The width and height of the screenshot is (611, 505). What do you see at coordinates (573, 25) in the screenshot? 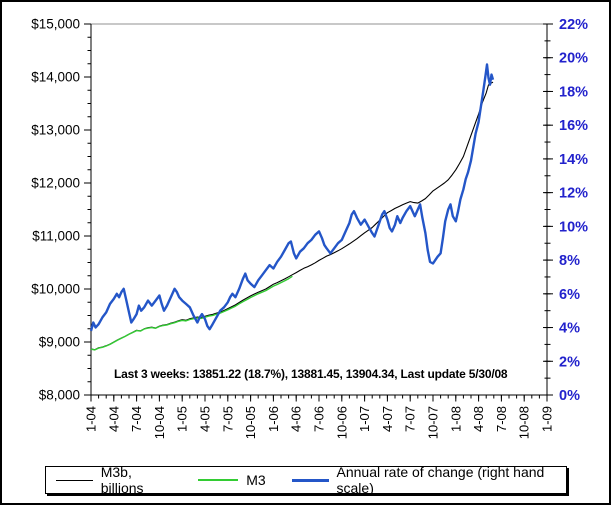
I see `right-axis-label: 22%` at bounding box center [573, 25].